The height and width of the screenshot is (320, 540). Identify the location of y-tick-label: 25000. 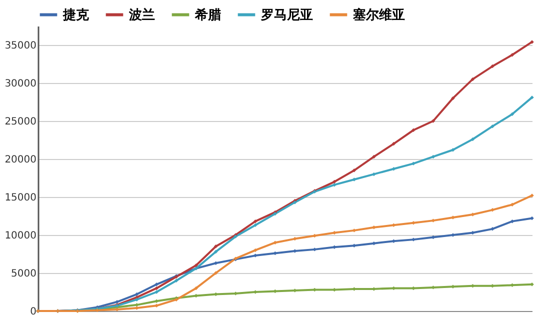
(20, 122).